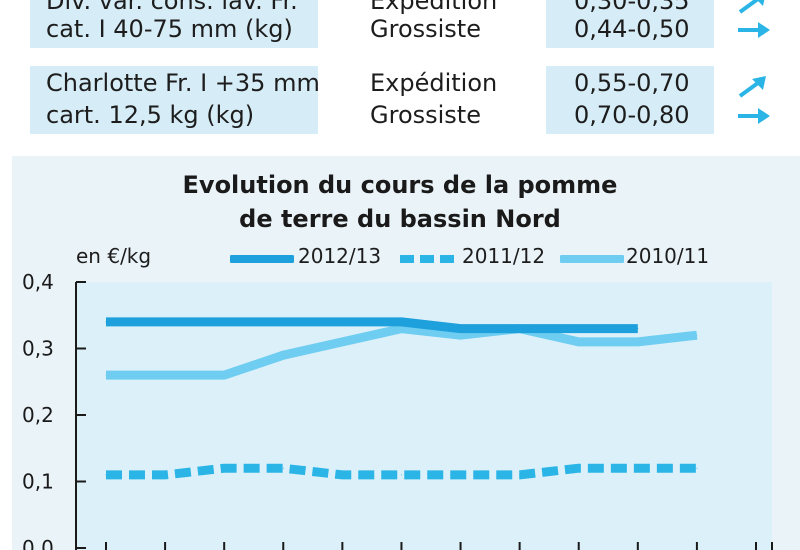 The width and height of the screenshot is (800, 550). What do you see at coordinates (632, 7) in the screenshot?
I see `price-line-1: 0,30-0,35` at bounding box center [632, 7].